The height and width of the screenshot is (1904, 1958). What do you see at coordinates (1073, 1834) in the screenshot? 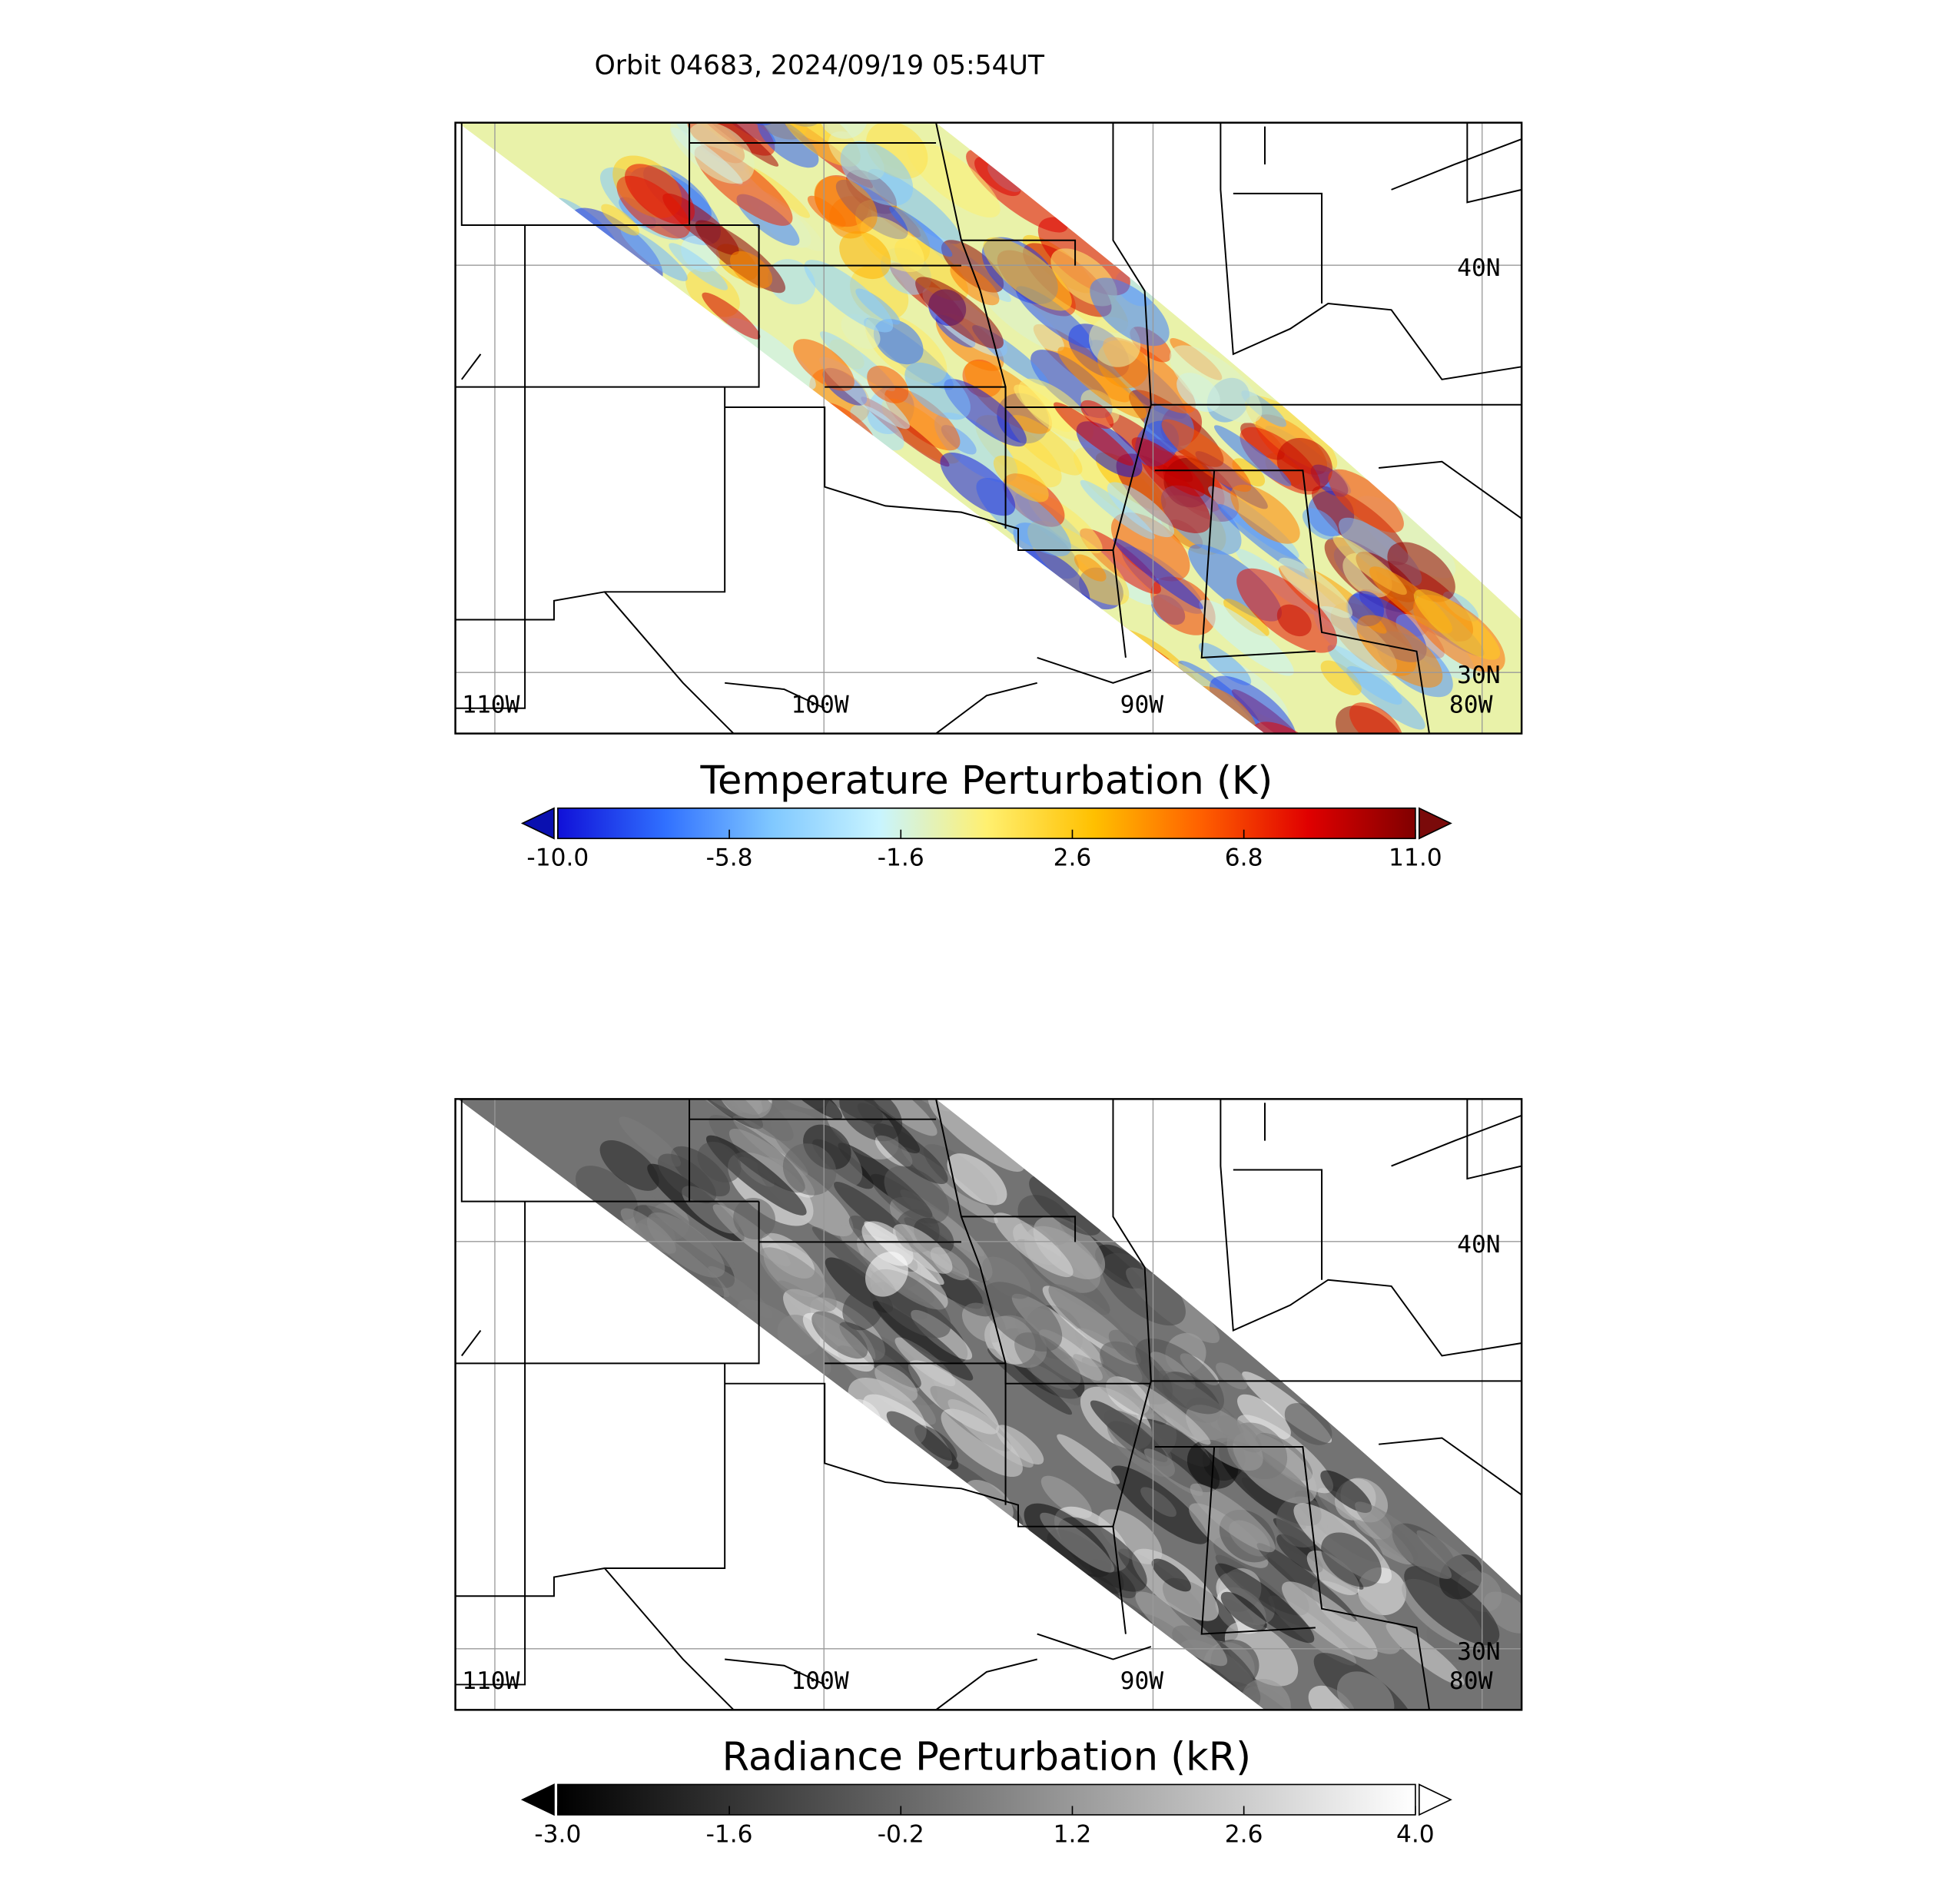
I see `colorbar-tick-label: 1.2` at bounding box center [1073, 1834].